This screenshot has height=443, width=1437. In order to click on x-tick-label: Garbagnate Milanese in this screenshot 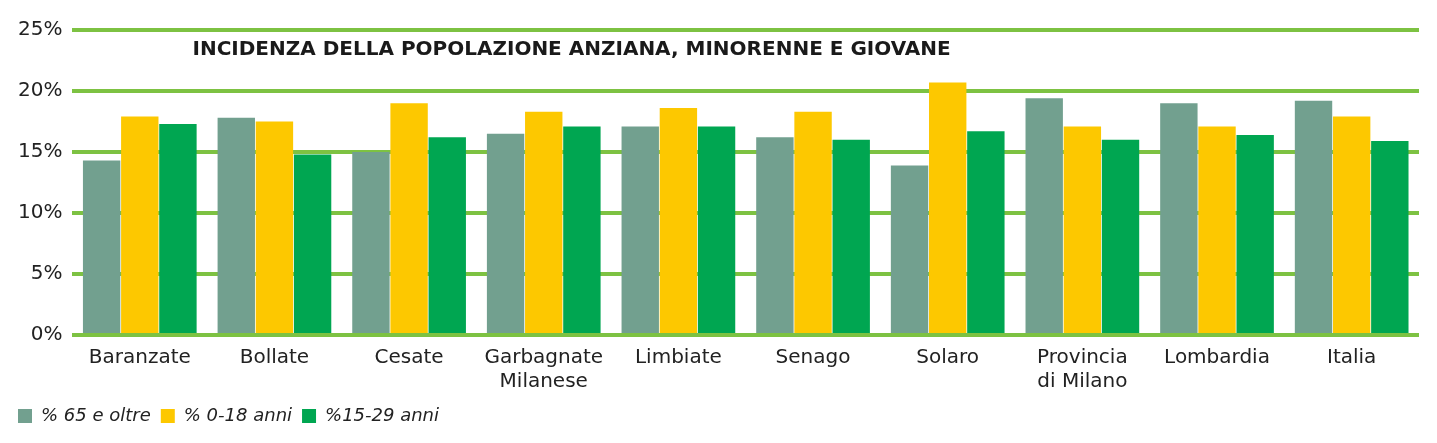, I will do `click(544, 368)`.